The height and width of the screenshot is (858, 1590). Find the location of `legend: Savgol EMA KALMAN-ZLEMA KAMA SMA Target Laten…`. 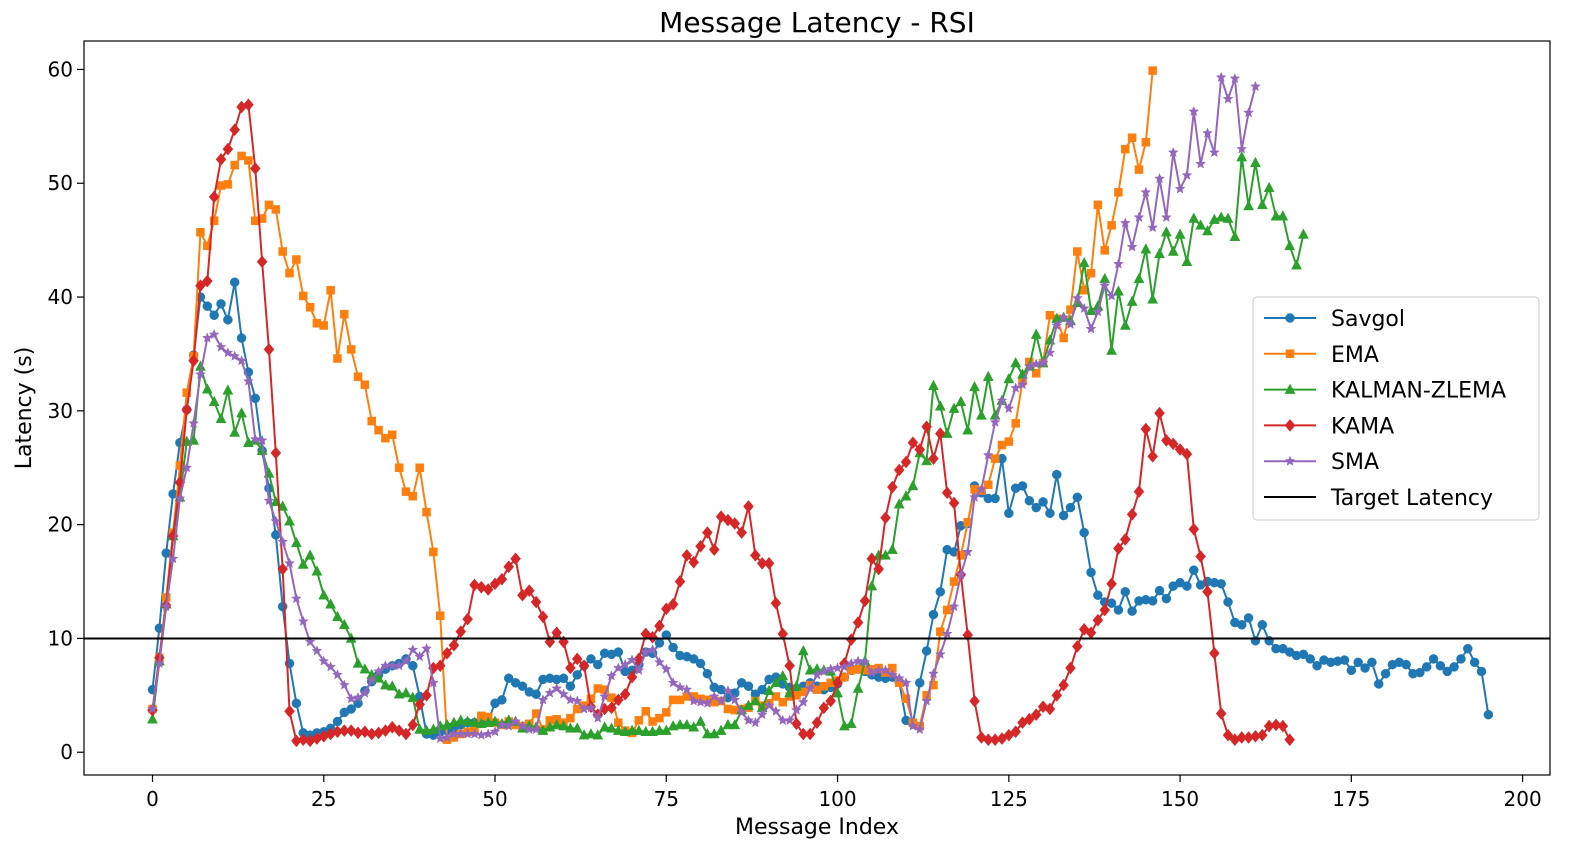

legend: Savgol EMA KALMAN-ZLEMA KAMA SMA Target Laten… is located at coordinates (1396, 408).